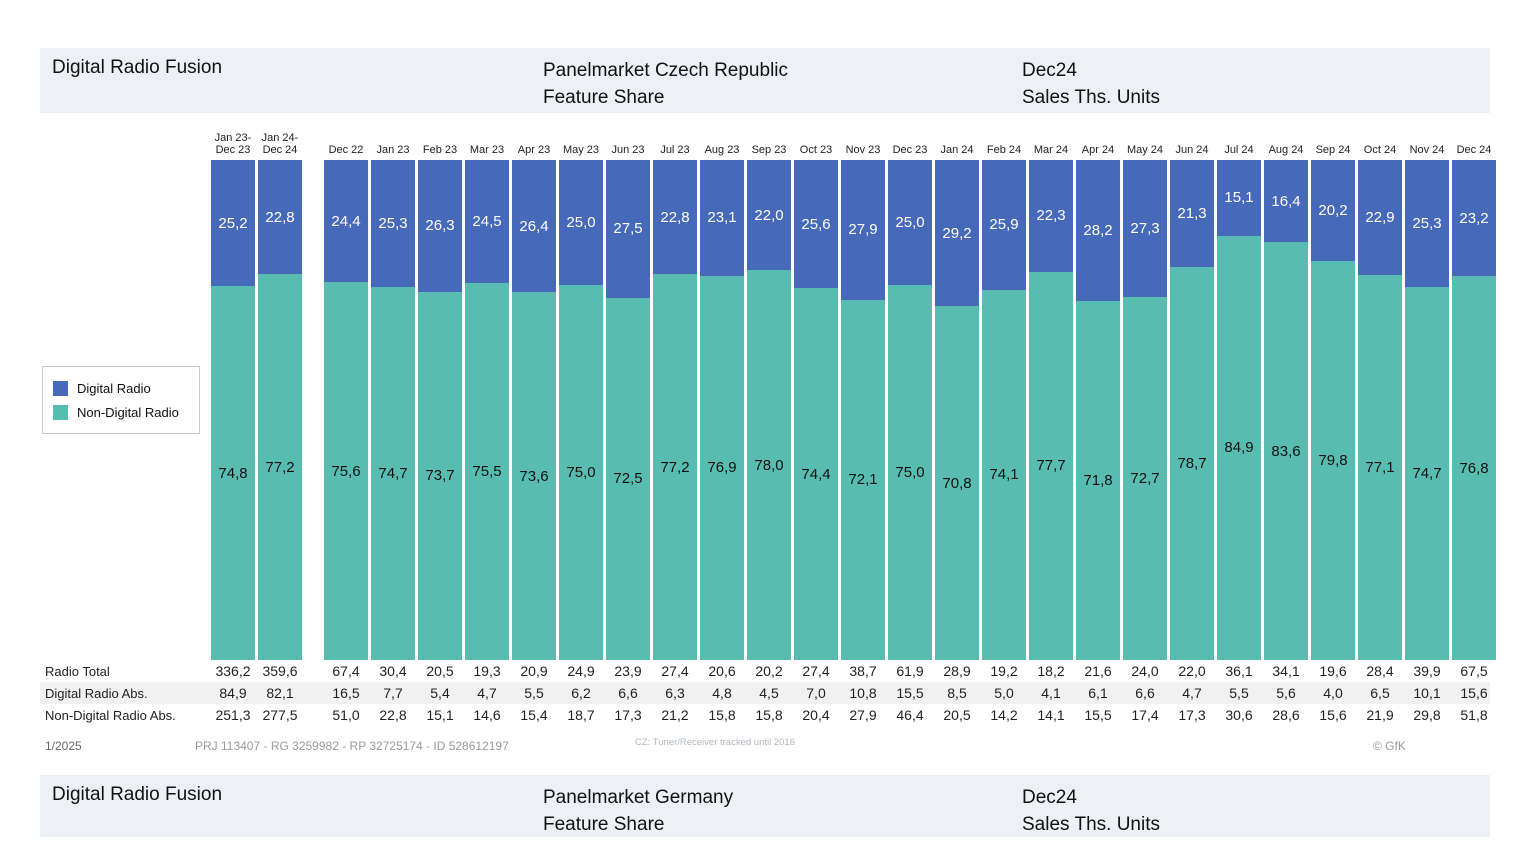  Describe the element at coordinates (1051, 150) in the screenshot. I see `column-month-label: Mar 24` at that location.